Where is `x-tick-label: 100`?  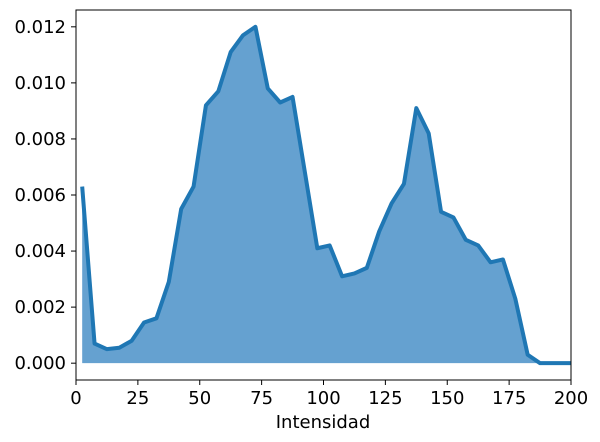
x-tick-label: 100 is located at coordinates (323, 398).